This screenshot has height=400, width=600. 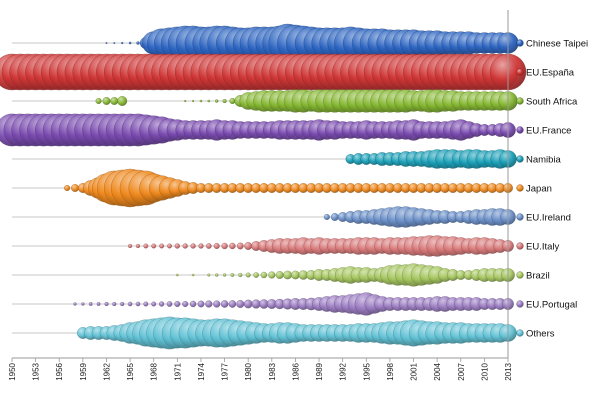 I want to click on bubble-eu-portugal-1967, so click(x=146, y=304).